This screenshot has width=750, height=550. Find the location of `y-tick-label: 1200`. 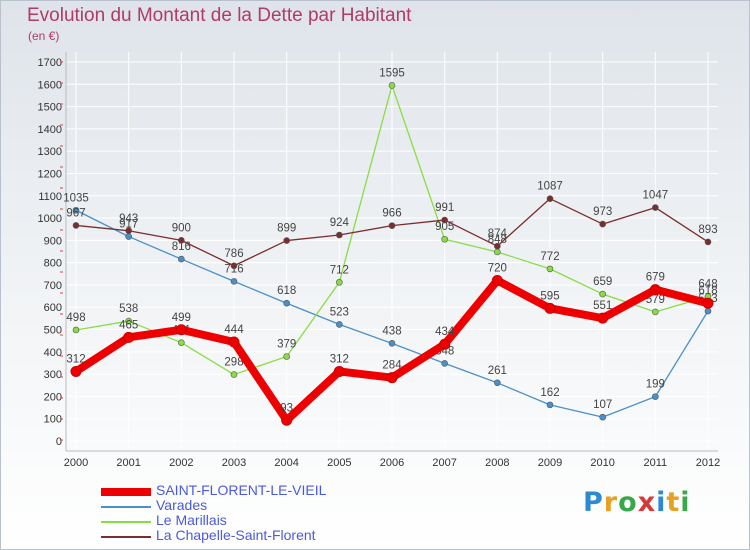

y-tick-label: 1200 is located at coordinates (50, 174).